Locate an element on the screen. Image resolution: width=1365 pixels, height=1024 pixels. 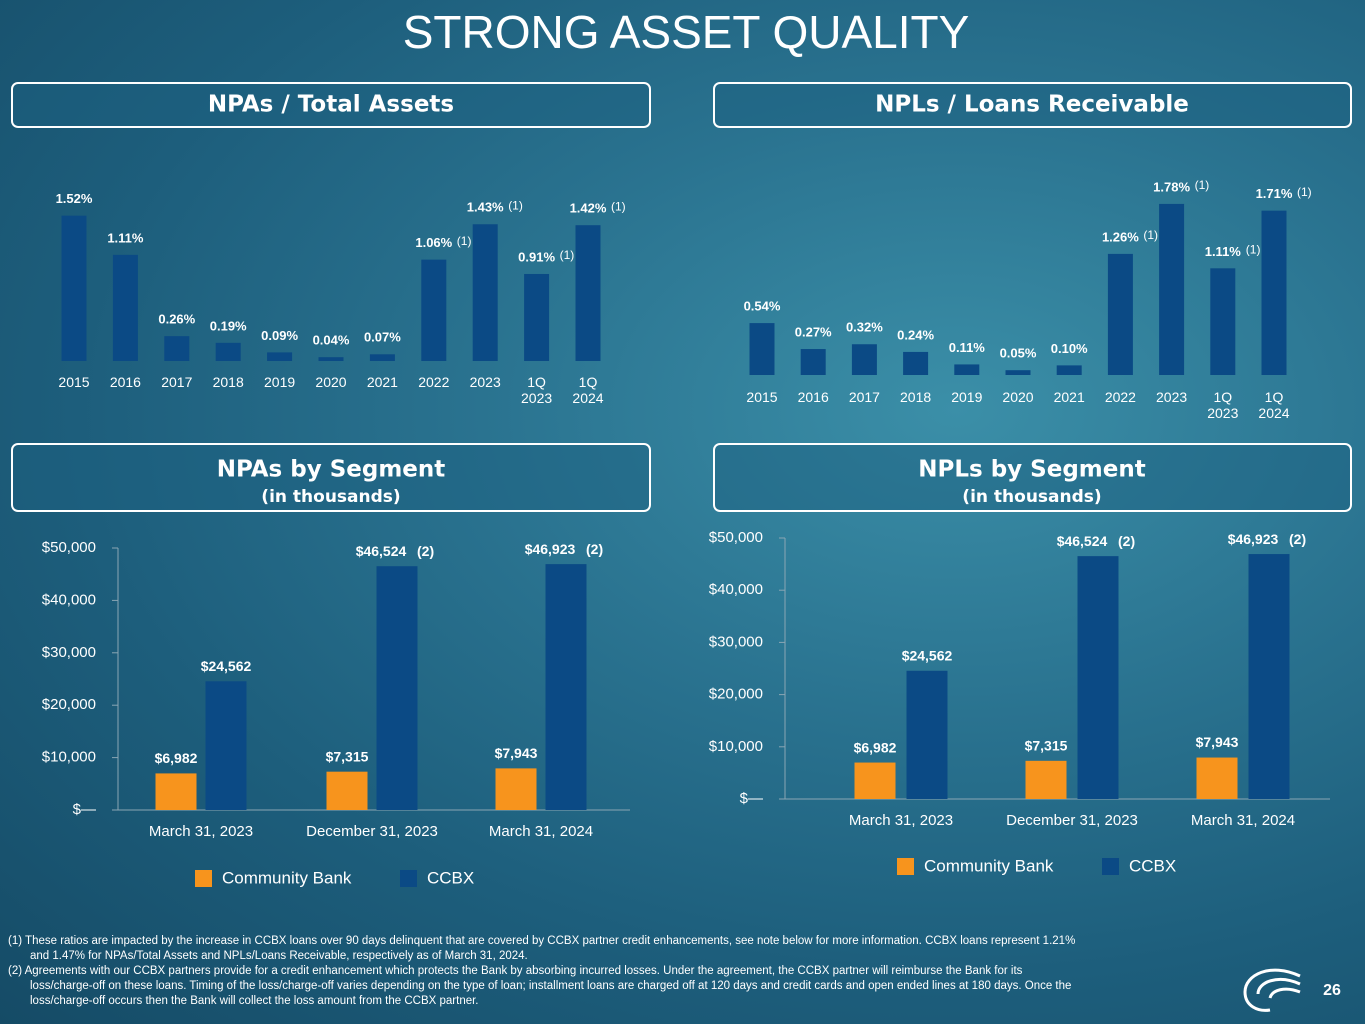
y-tick-label: $20,000 is located at coordinates (736, 694).